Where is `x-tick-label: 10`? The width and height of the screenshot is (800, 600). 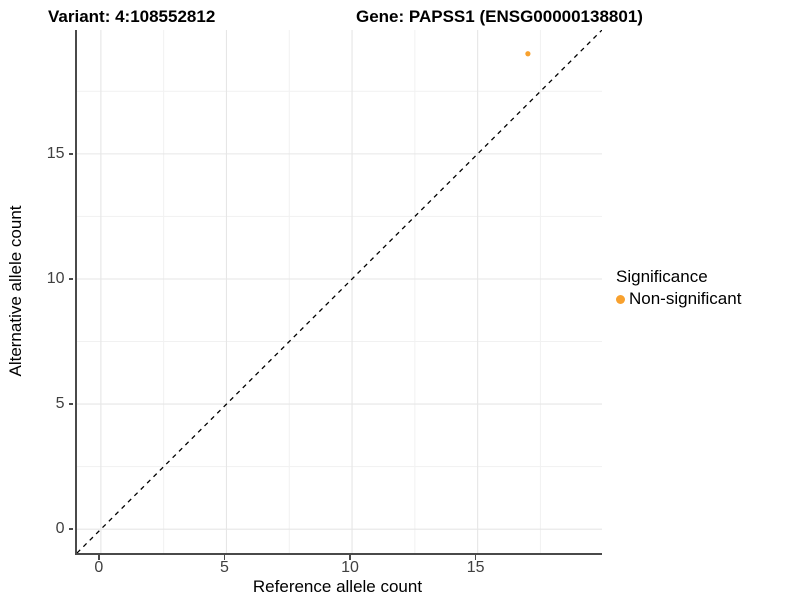 x-tick-label: 10 is located at coordinates (350, 567).